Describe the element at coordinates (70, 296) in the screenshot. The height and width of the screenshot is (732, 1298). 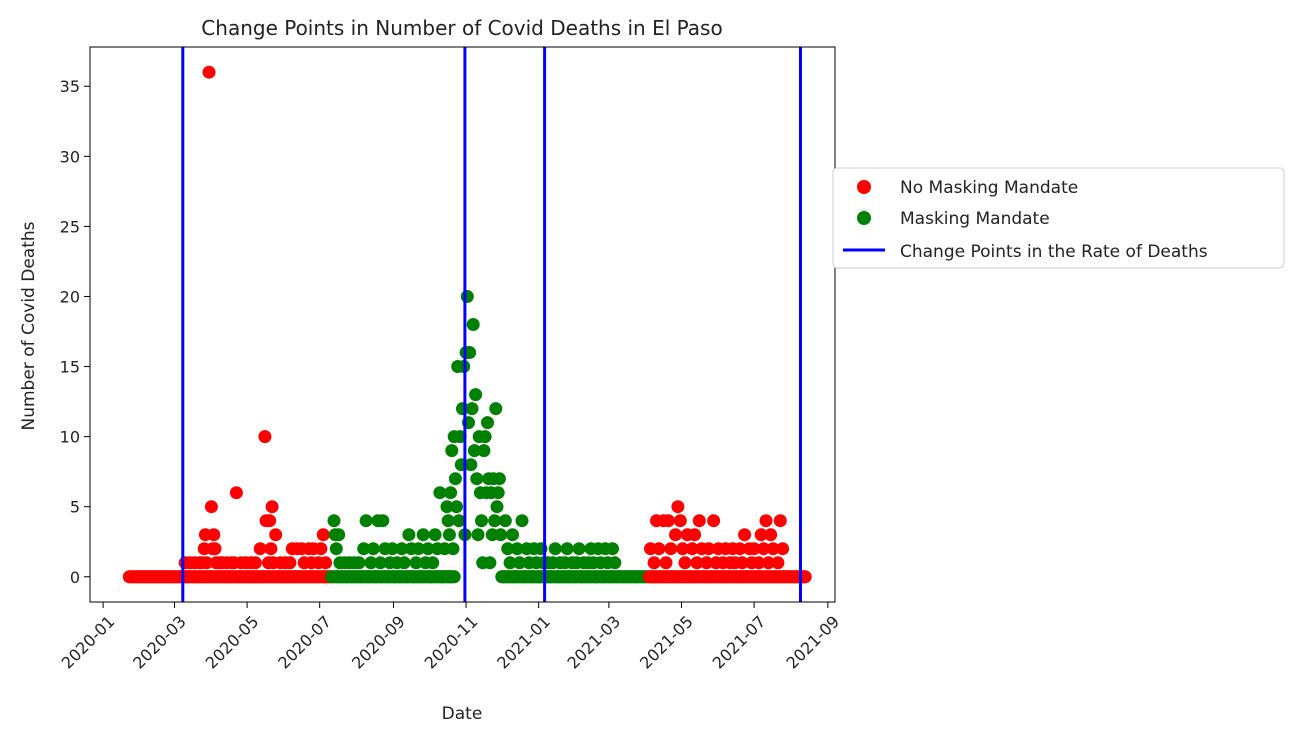
I see `y-tick-label: 20` at that location.